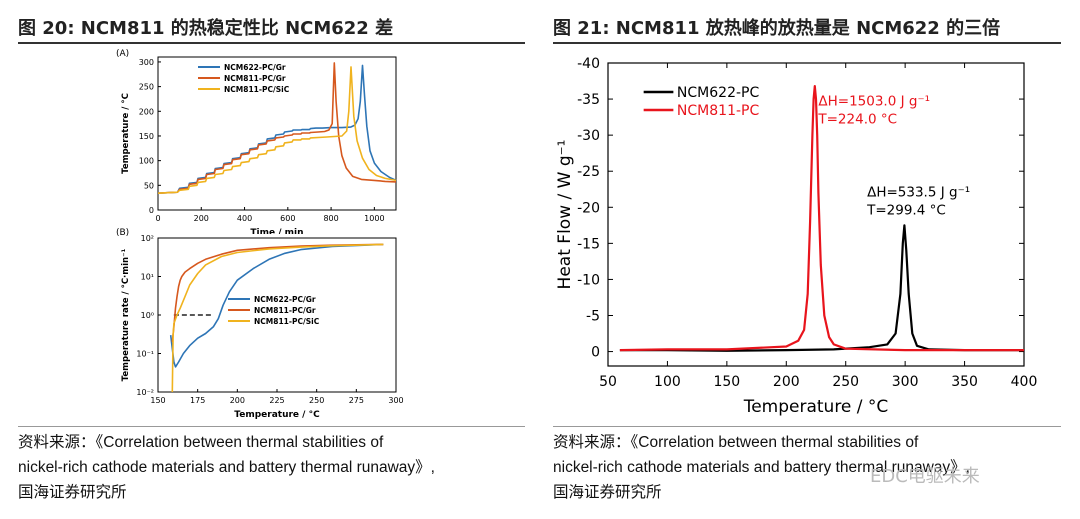 This screenshot has width=1080, height=519. I want to click on panel-label-b: (B), so click(122, 233).